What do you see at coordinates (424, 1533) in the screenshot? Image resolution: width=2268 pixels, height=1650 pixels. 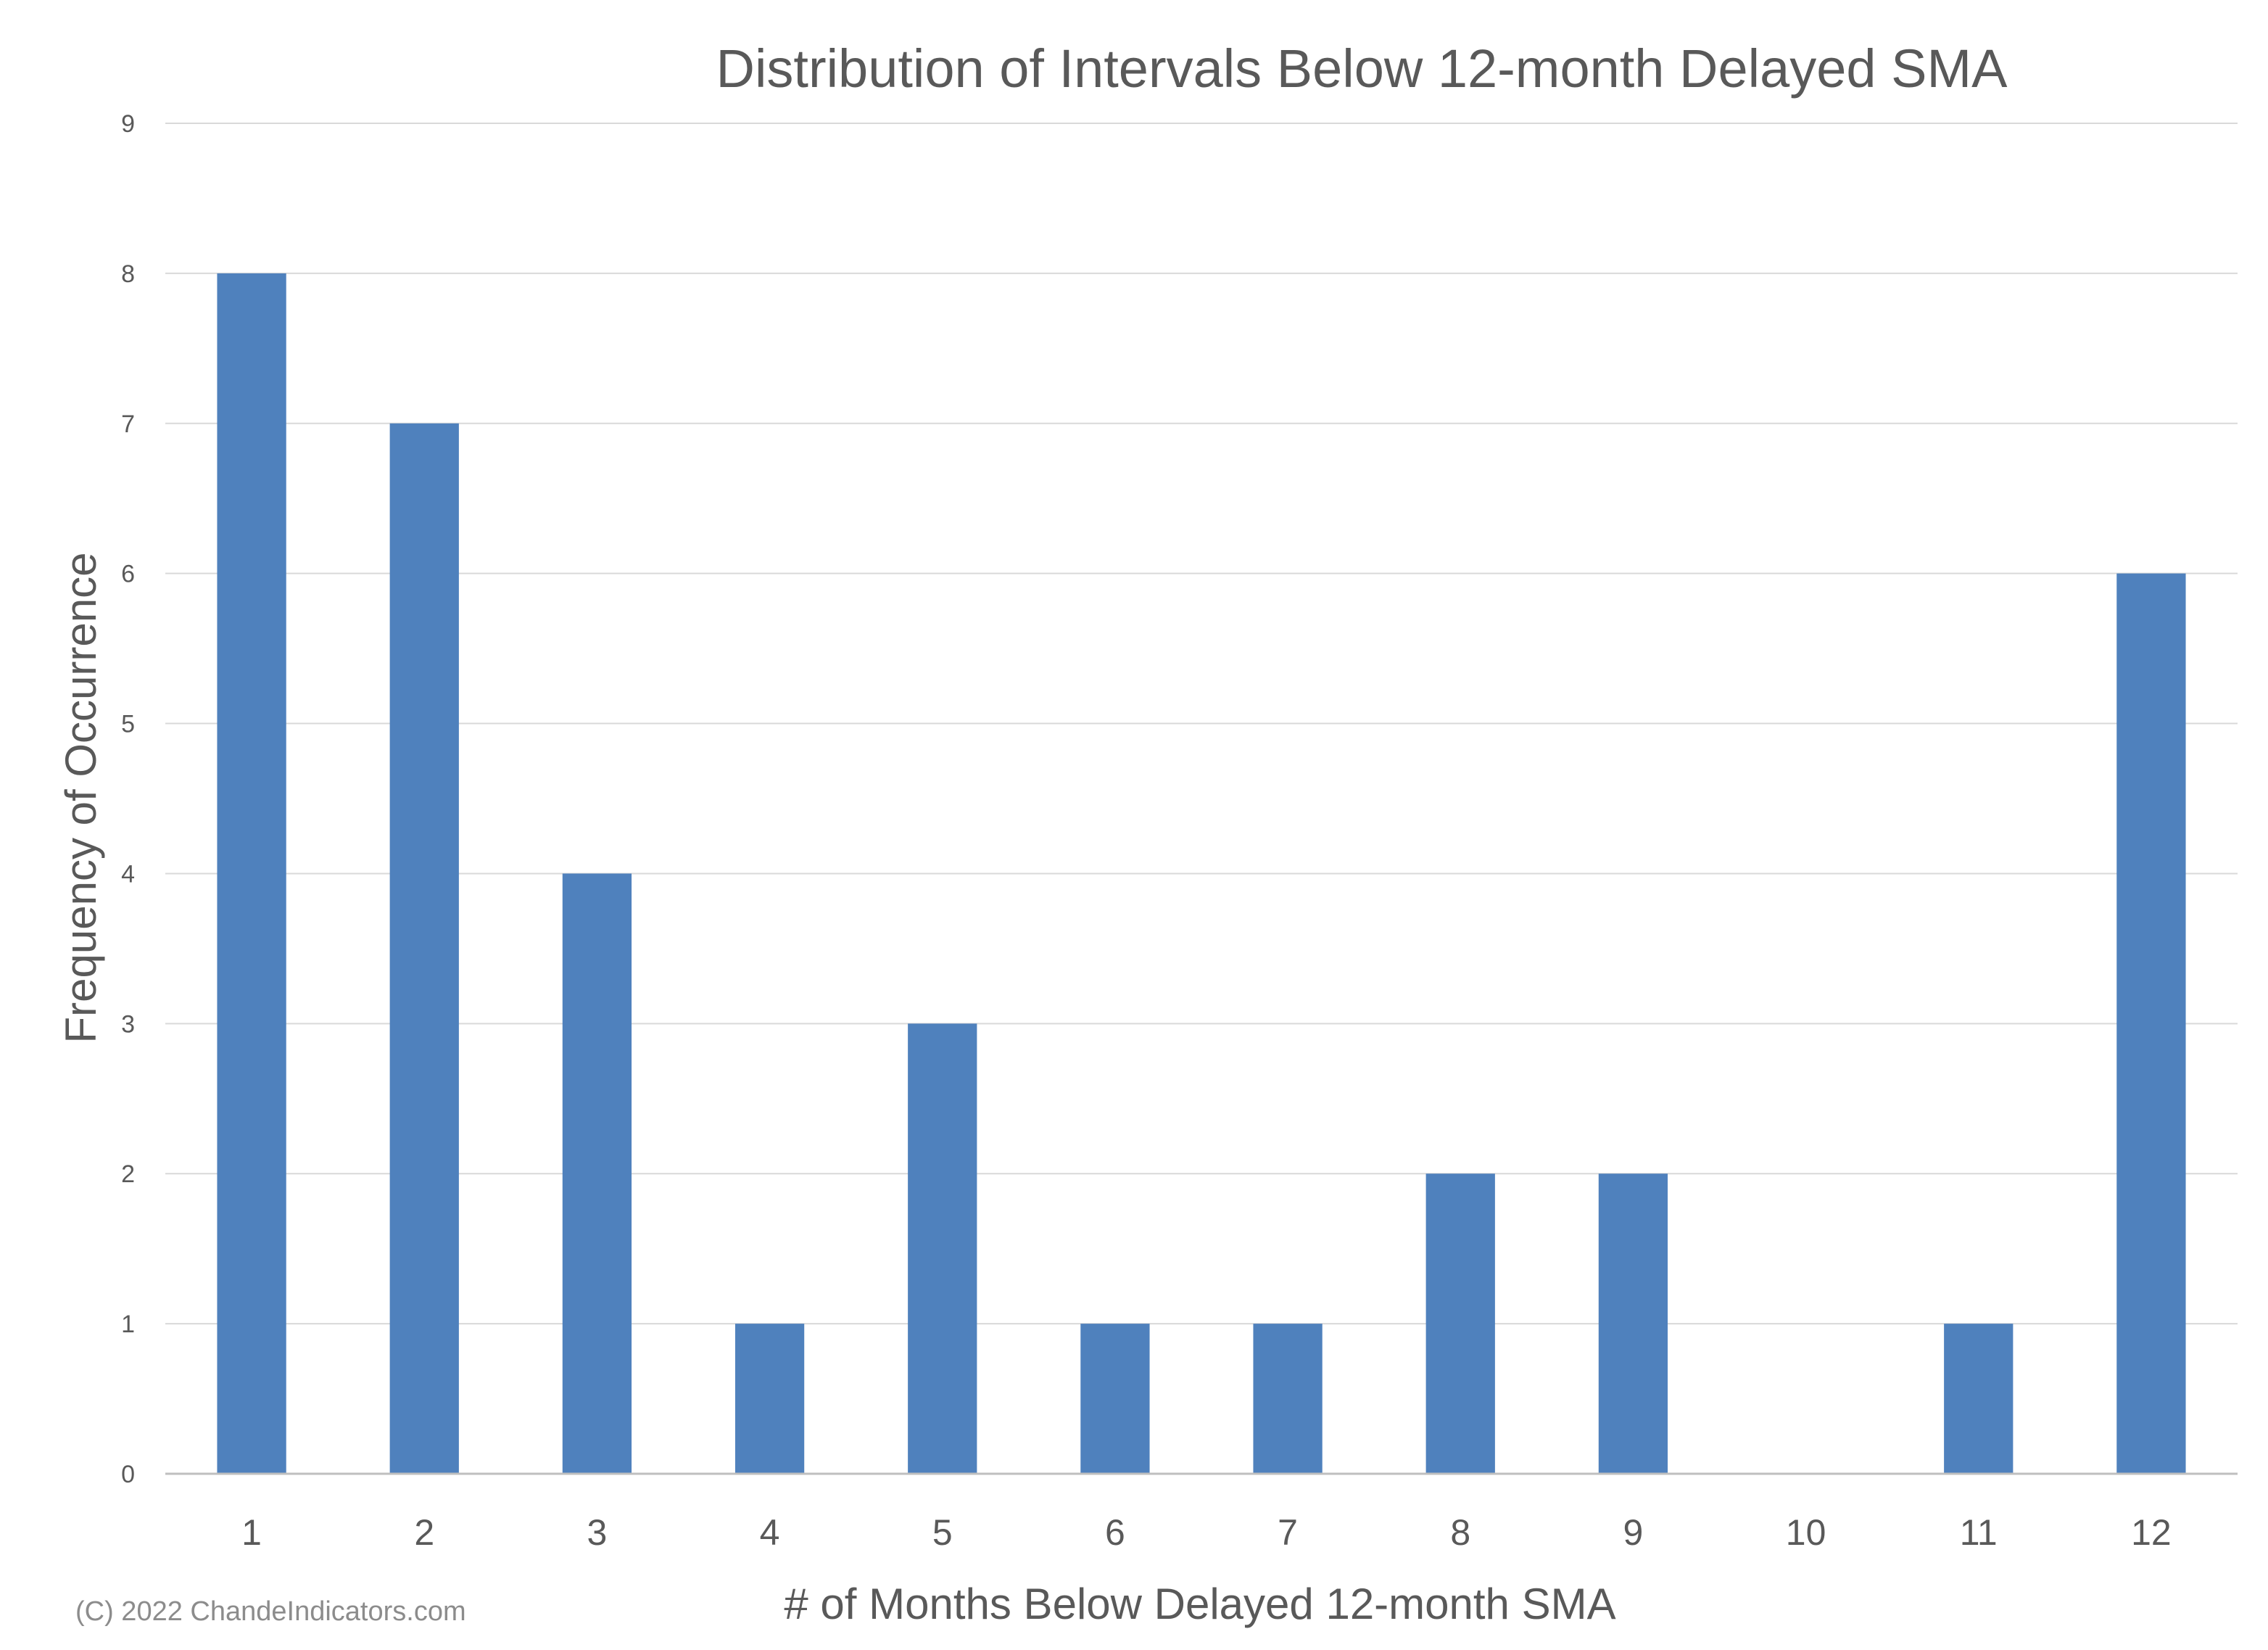 I see `x-tick-label: 2` at bounding box center [424, 1533].